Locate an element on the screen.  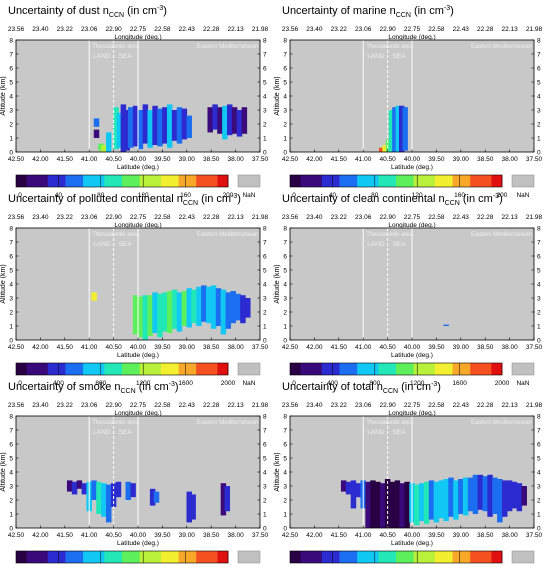
altitude-tick-left: 7 is located at coordinates (285, 242).